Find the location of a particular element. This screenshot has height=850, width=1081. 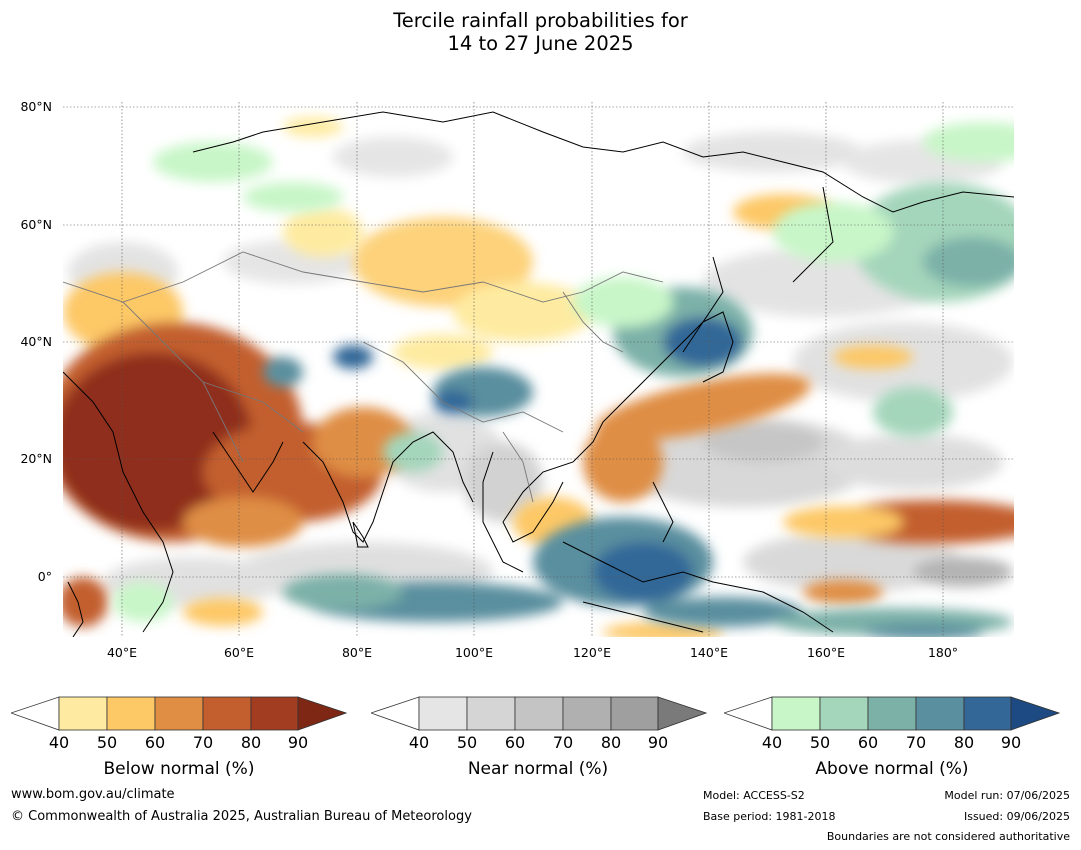

model-text: Model: ACCESS-S2 is located at coordinates (754, 795).